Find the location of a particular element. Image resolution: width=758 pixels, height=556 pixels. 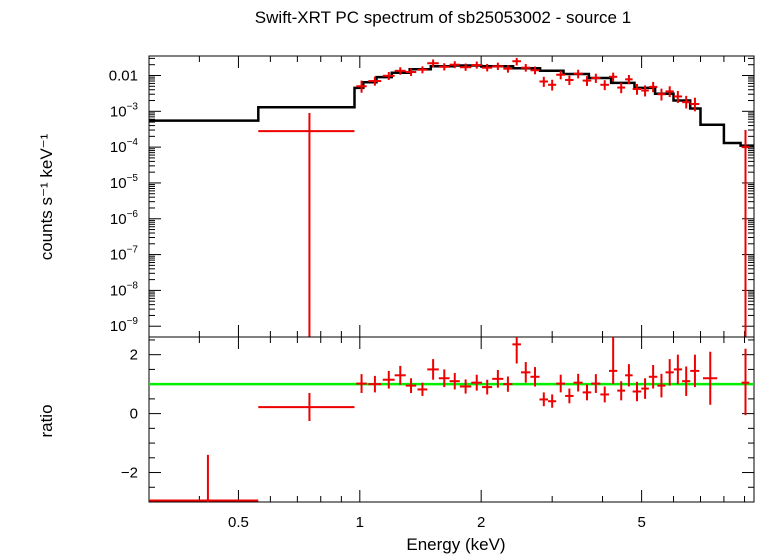

y-tick-label: 10⁻³ is located at coordinates (124, 110).